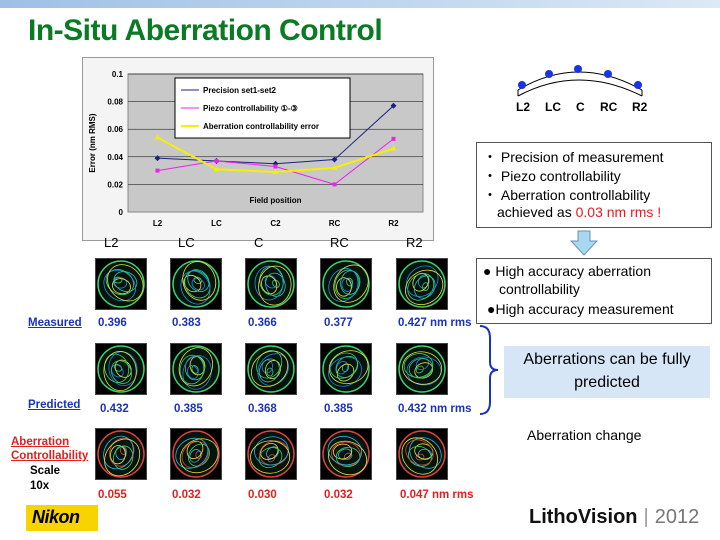 Image resolution: width=720 pixels, height=540 pixels. What do you see at coordinates (549, 74) in the screenshot?
I see `field-dot-lc` at bounding box center [549, 74].